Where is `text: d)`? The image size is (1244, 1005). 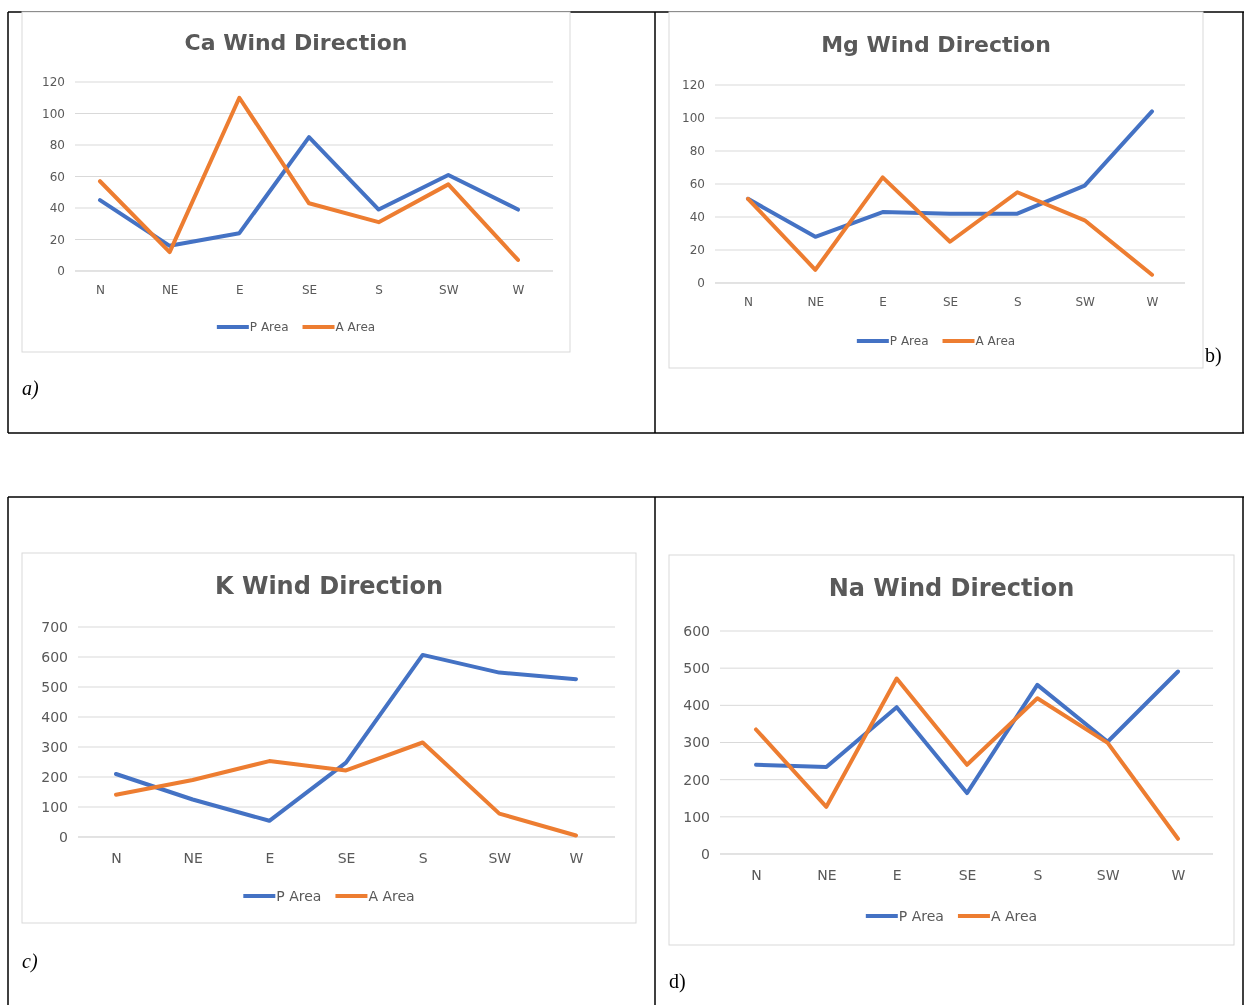
text: d) is located at coordinates (677, 981).